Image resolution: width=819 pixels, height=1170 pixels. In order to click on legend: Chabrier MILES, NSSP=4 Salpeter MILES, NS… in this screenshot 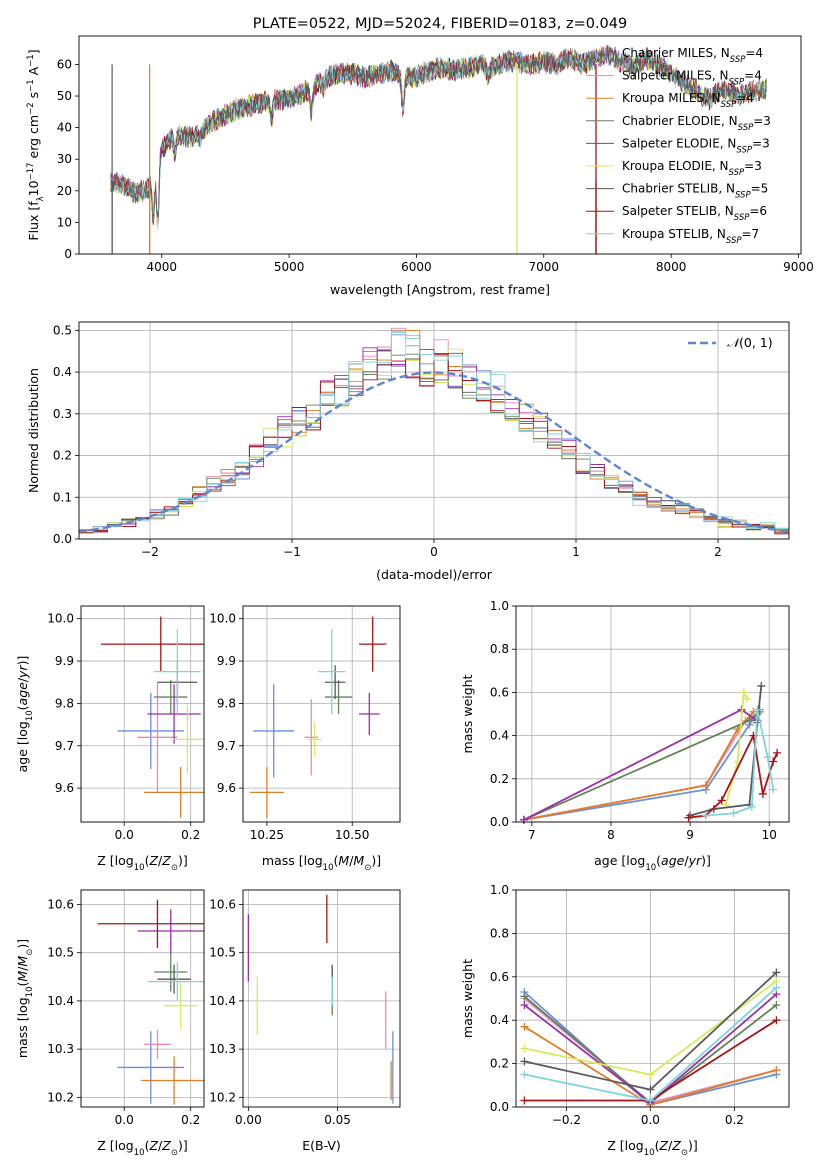, I will do `click(678, 146)`.